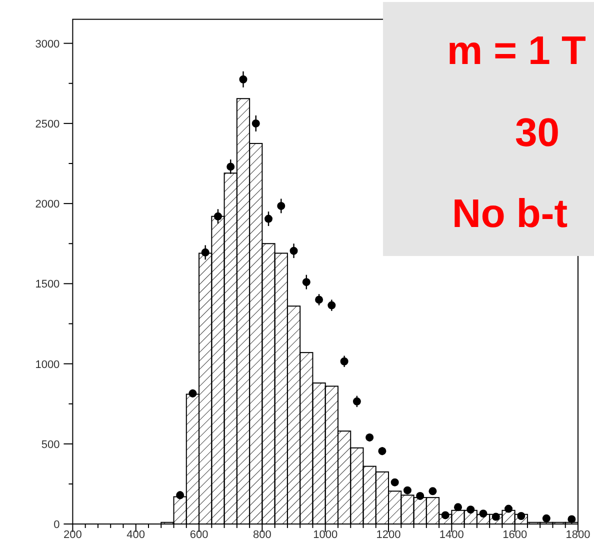 This screenshot has height=540, width=594. Describe the element at coordinates (47, 364) in the screenshot. I see `y-tick-label: 1000` at that location.